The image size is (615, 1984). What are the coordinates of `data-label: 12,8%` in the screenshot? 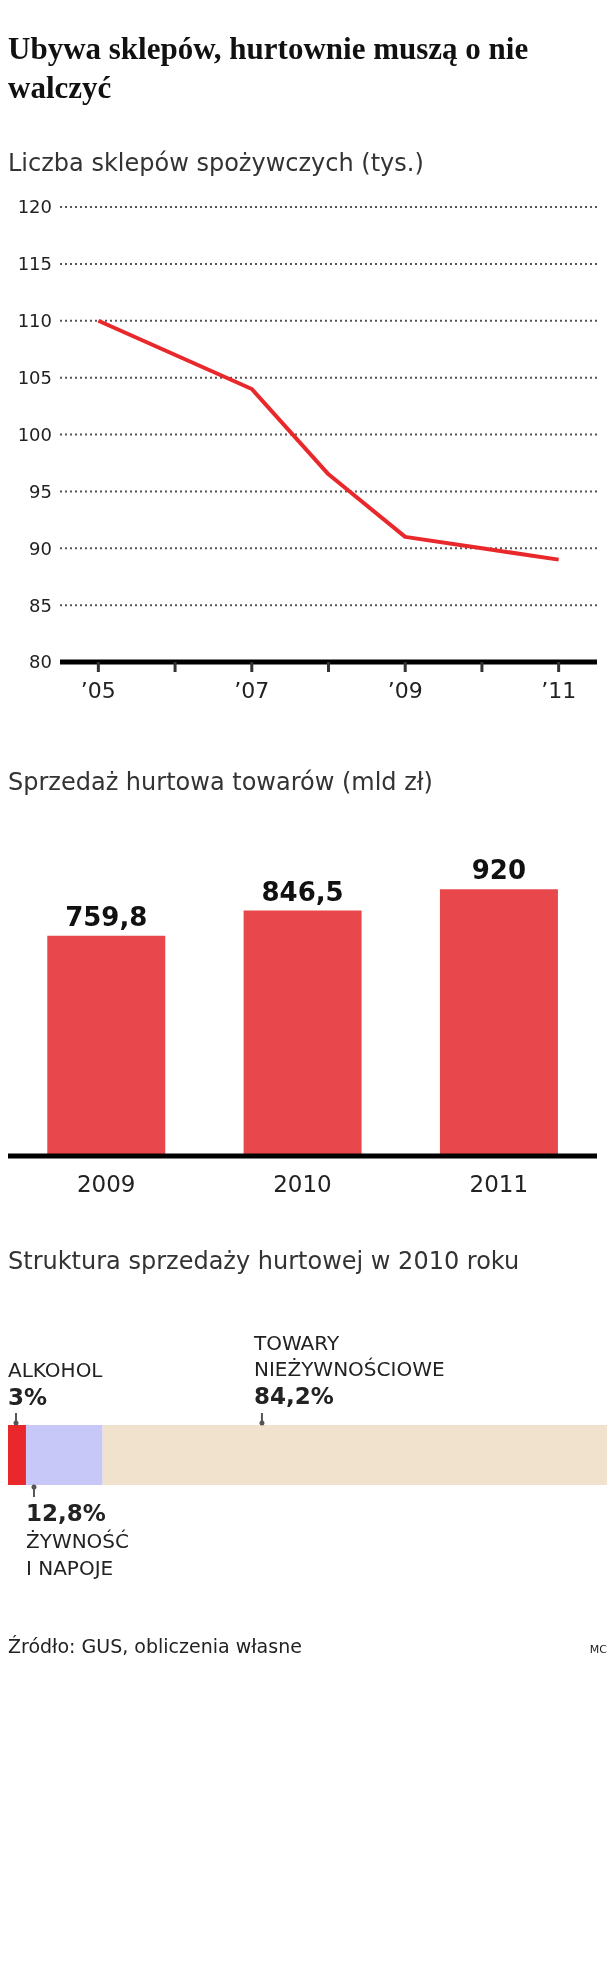 It's located at (65, 1513).